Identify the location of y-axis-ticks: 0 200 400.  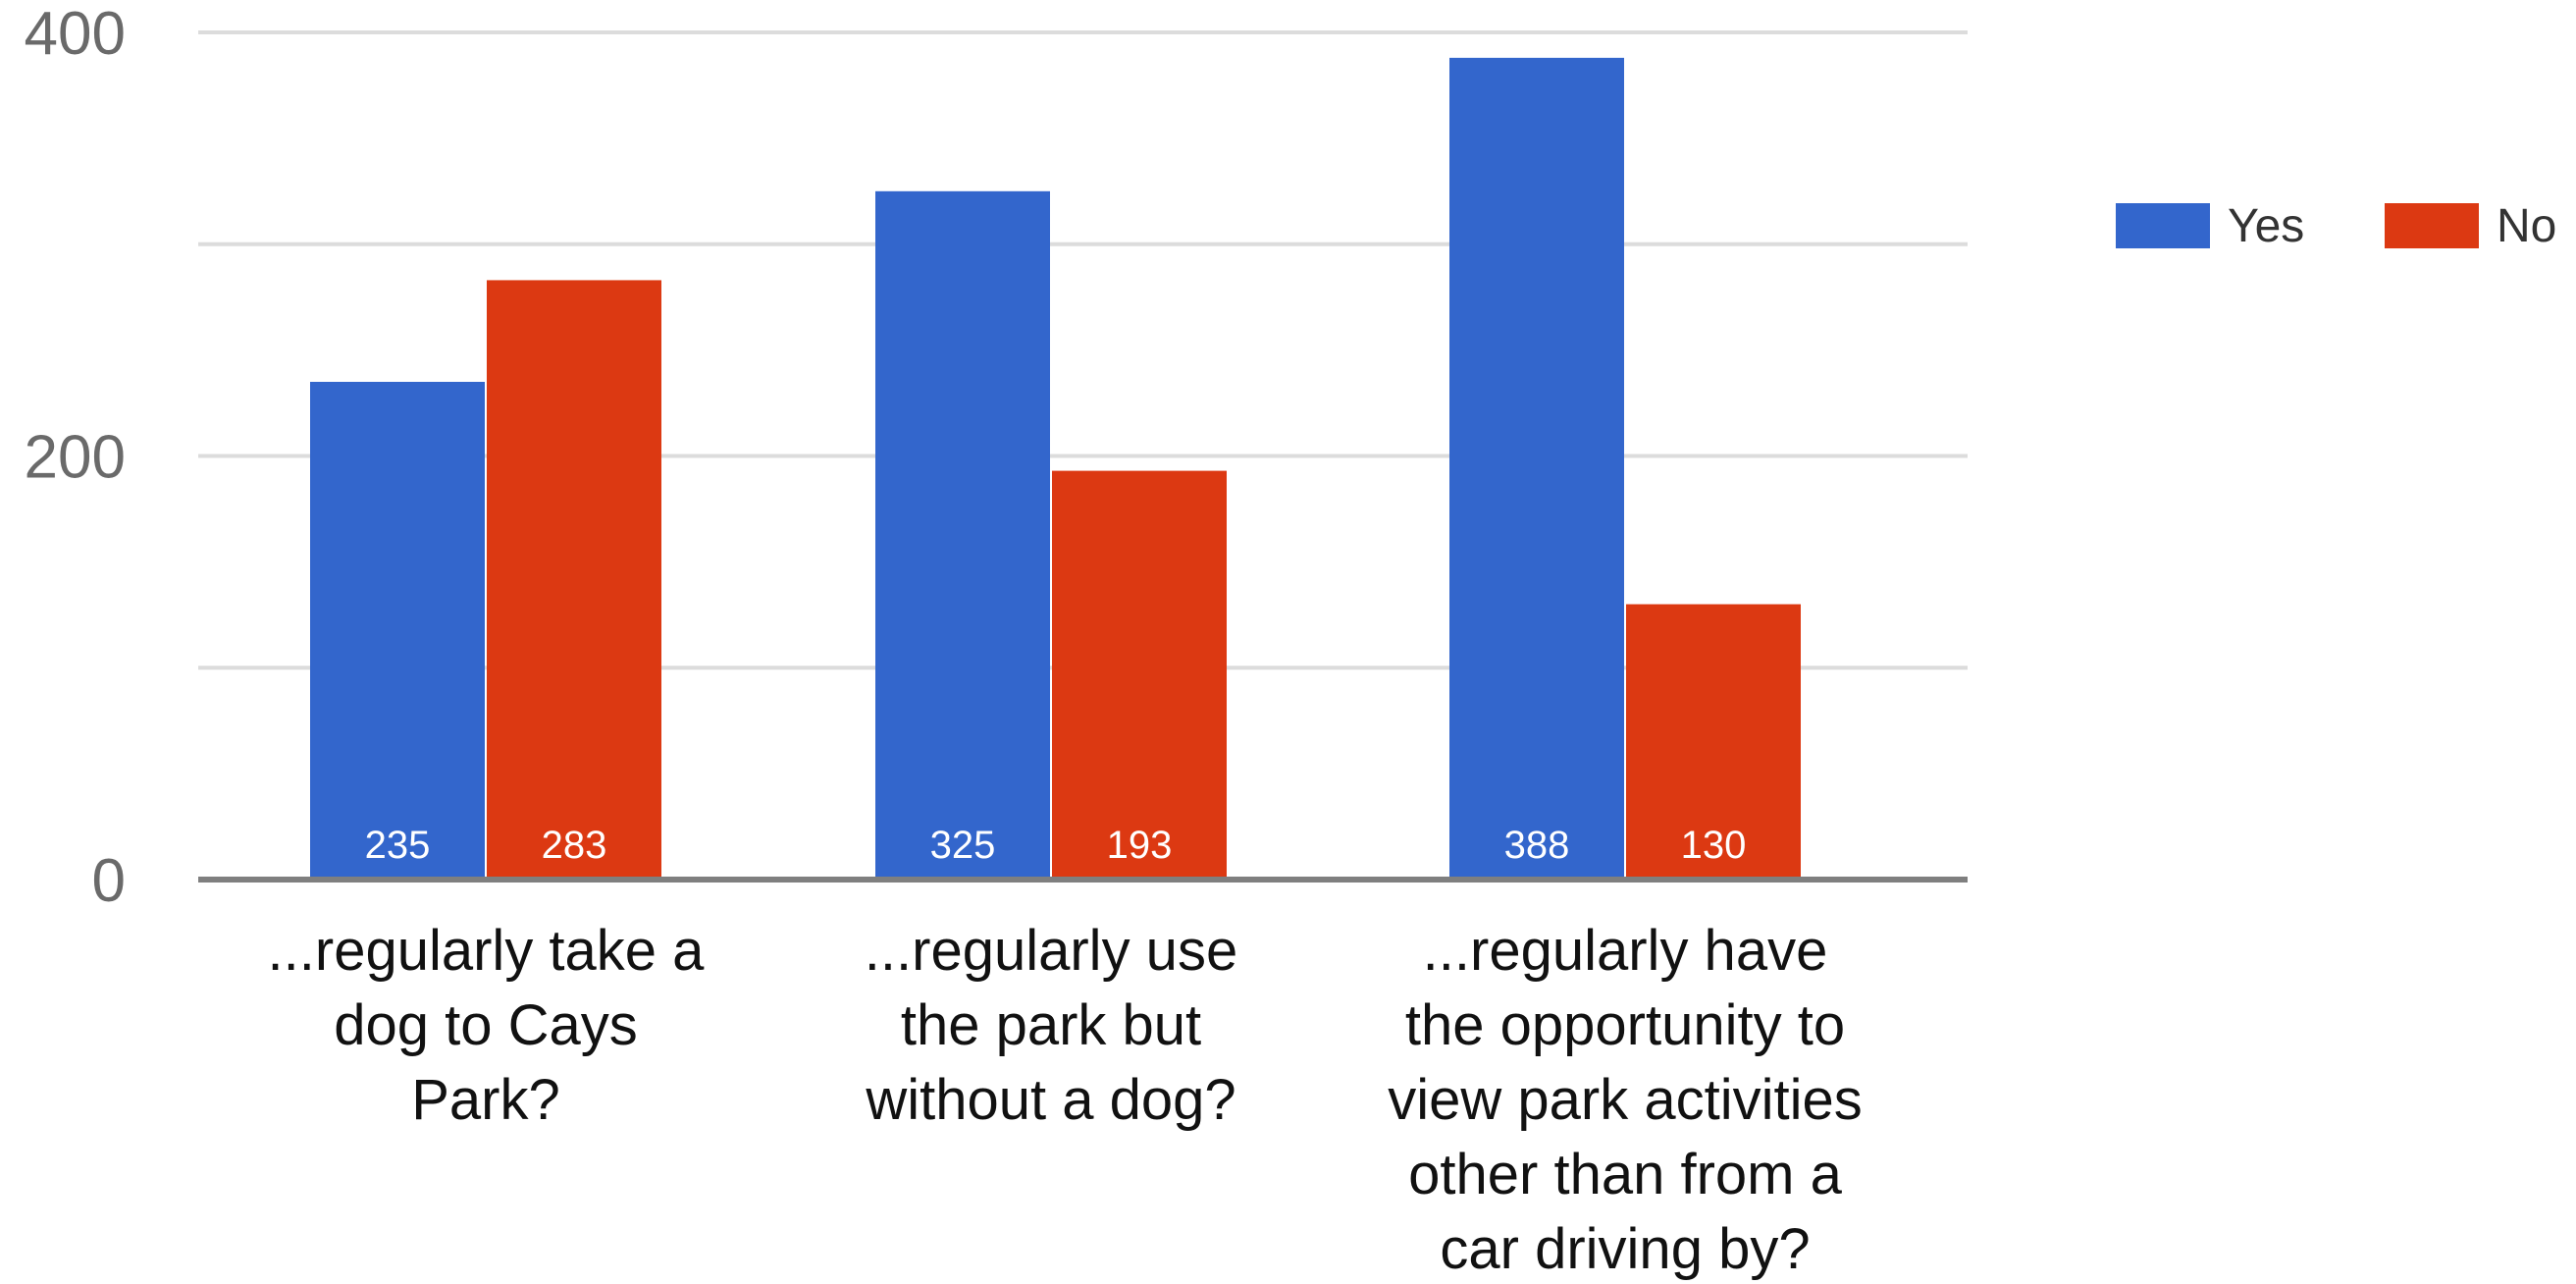
(75, 457).